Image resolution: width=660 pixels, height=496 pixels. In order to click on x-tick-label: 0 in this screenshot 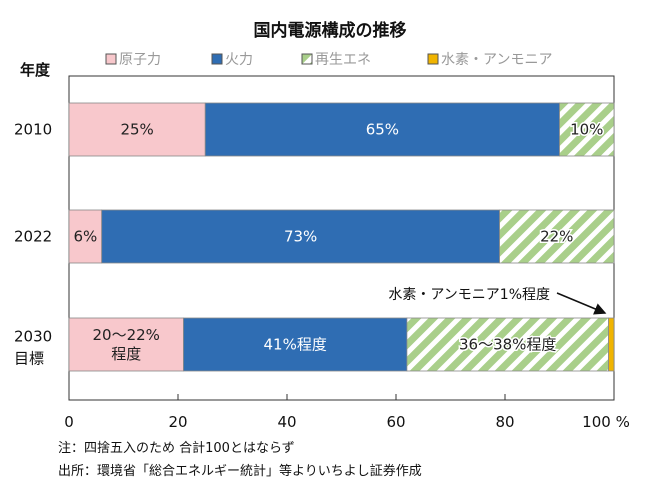, I will do `click(69, 422)`.